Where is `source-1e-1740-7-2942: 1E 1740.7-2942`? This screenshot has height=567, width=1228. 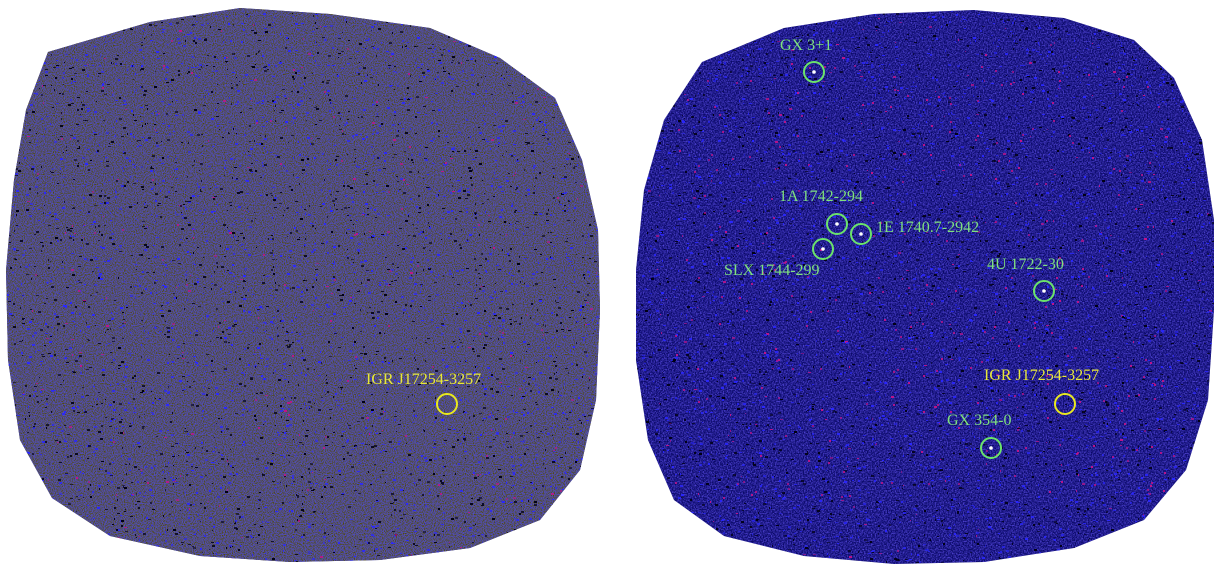
source-1e-1740-7-2942: 1E 1740.7-2942 is located at coordinates (914, 232).